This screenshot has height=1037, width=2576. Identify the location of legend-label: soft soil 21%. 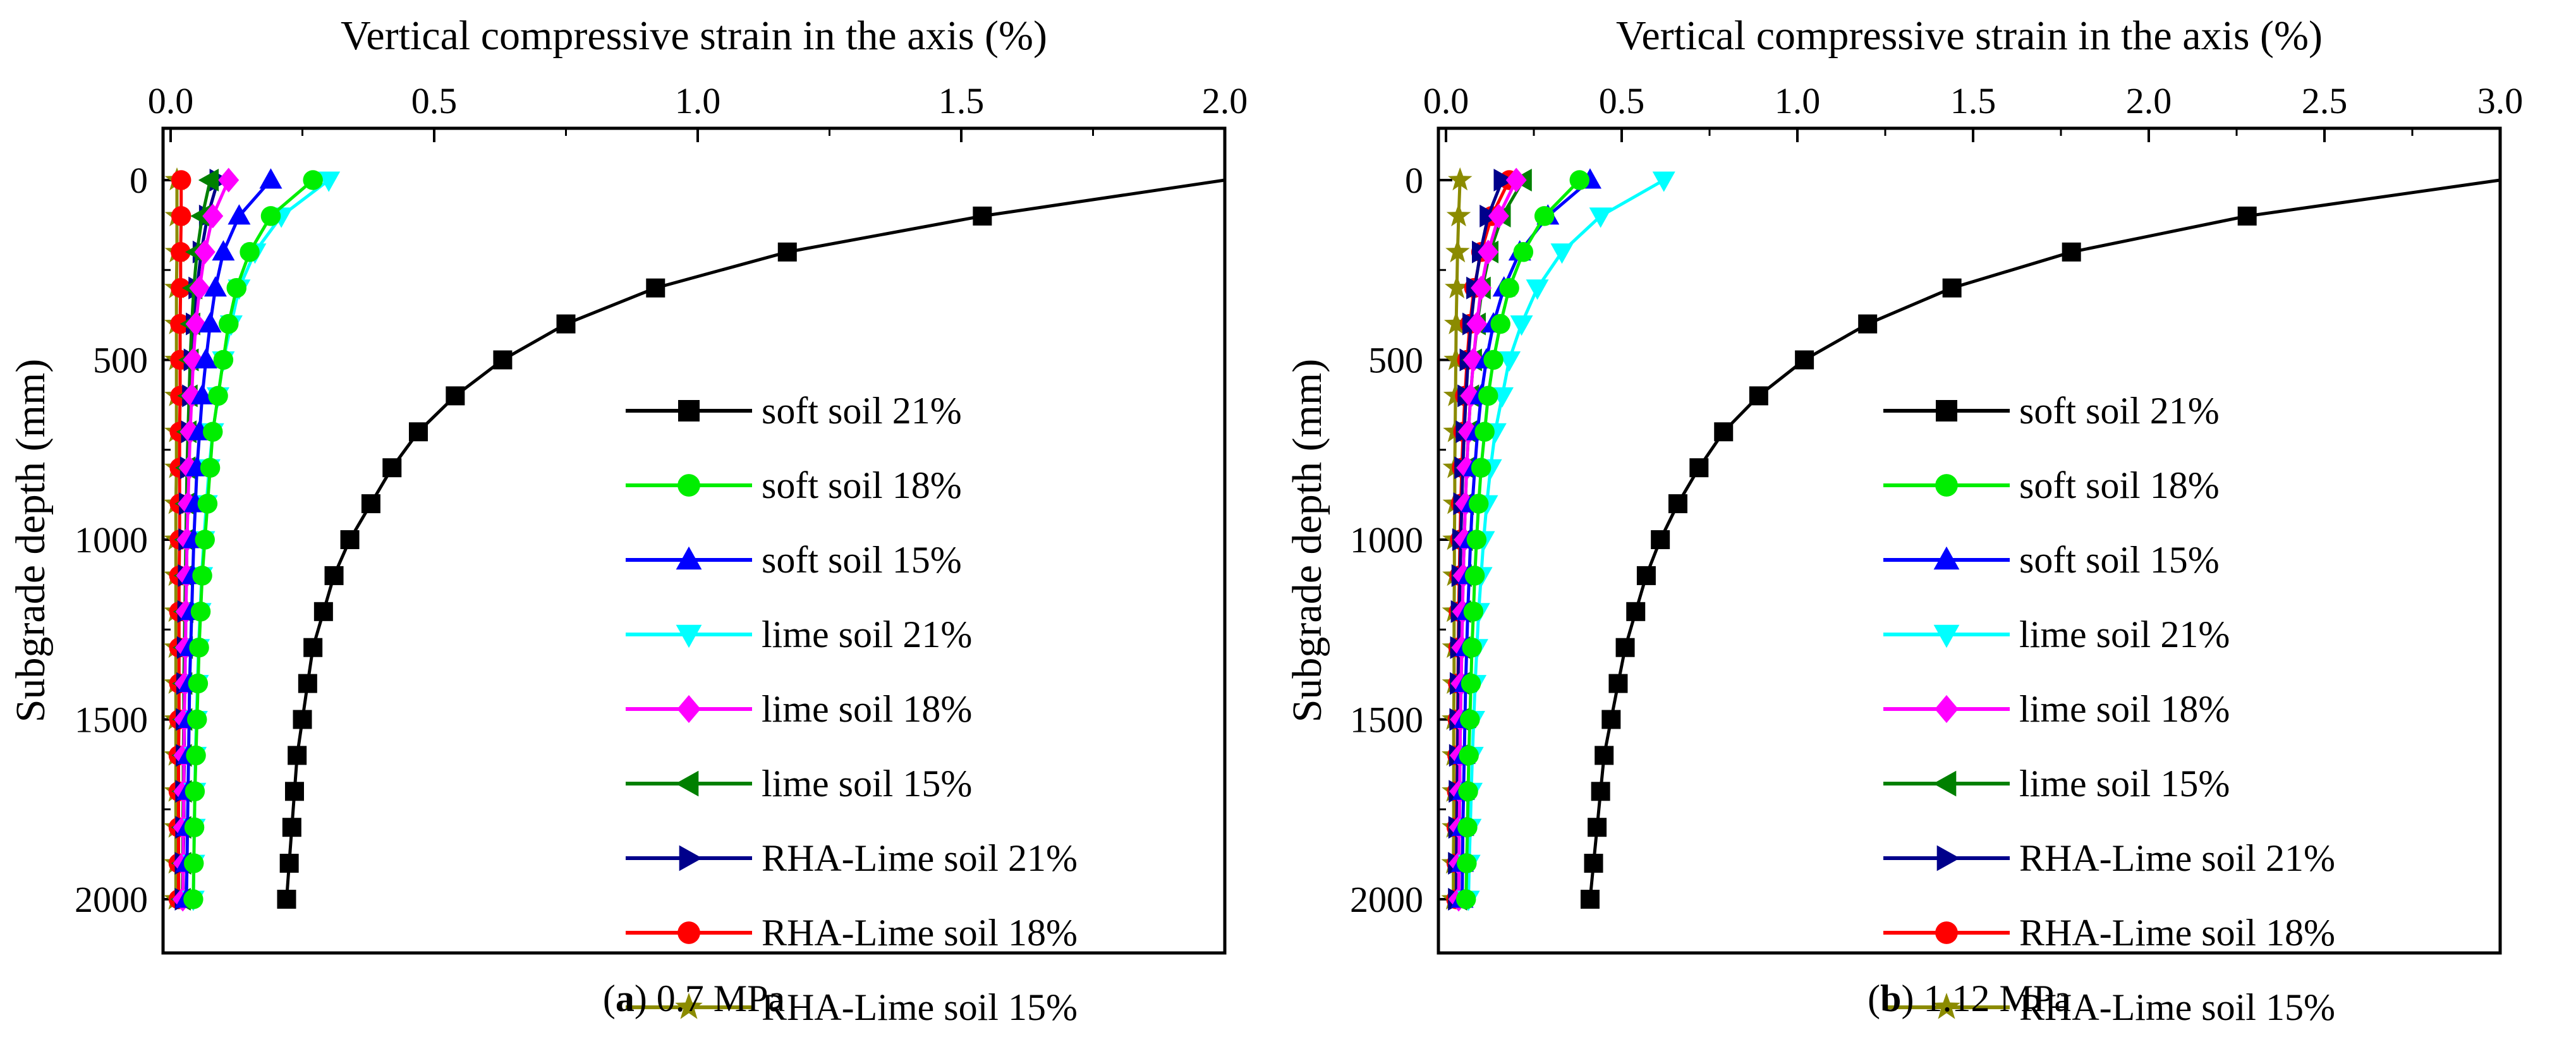
(862, 411).